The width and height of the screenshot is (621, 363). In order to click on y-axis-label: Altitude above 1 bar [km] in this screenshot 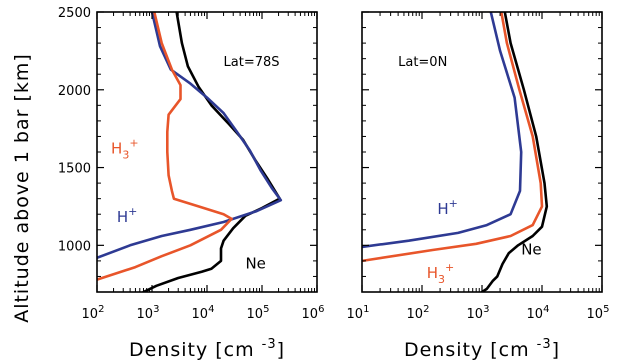, I will do `click(22, 188)`.